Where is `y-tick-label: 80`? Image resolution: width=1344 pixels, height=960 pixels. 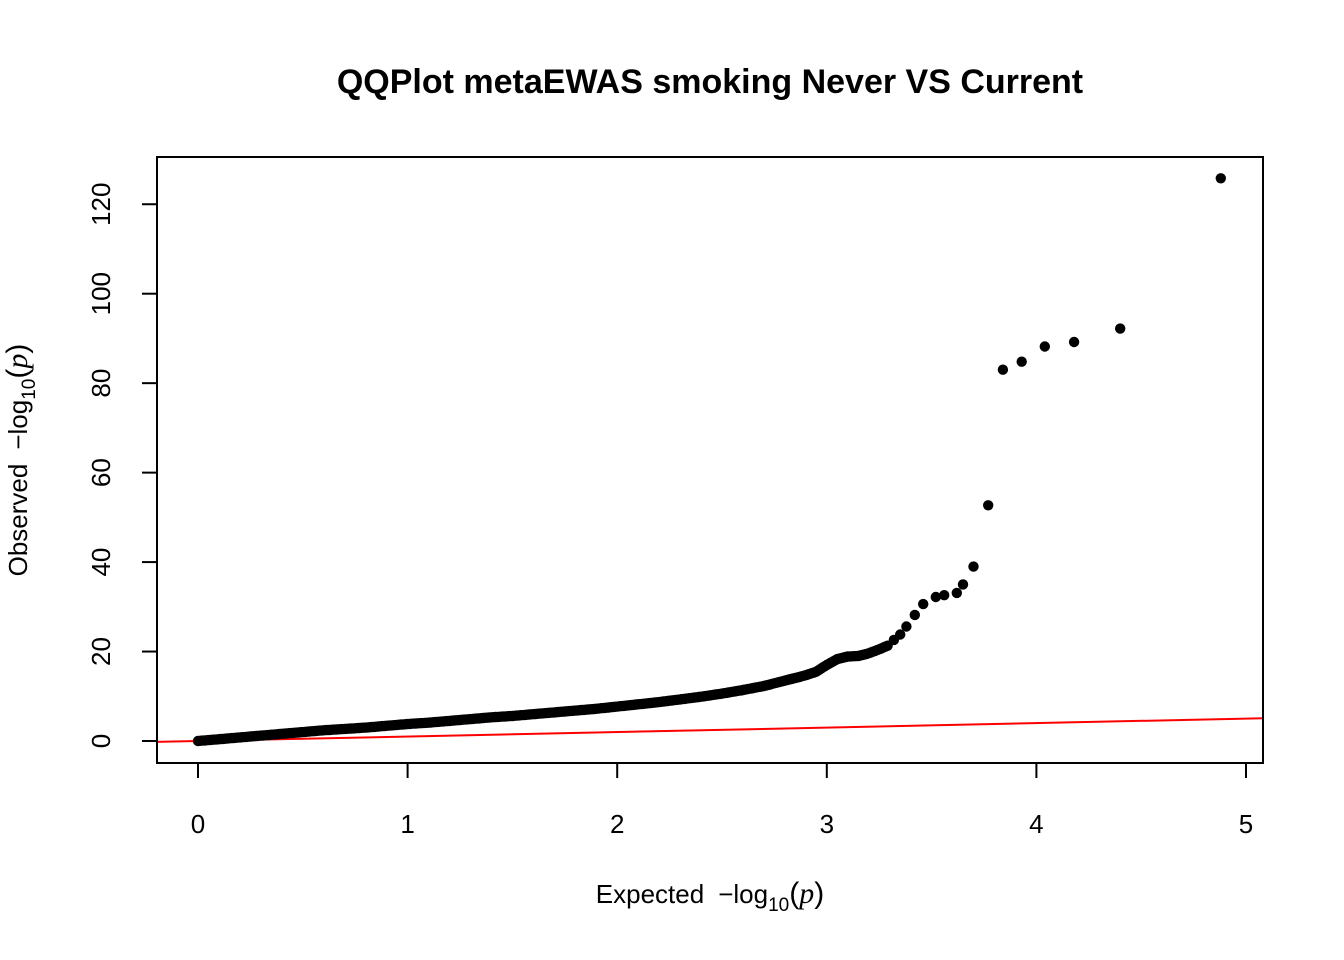
y-tick-label: 80 is located at coordinates (101, 383).